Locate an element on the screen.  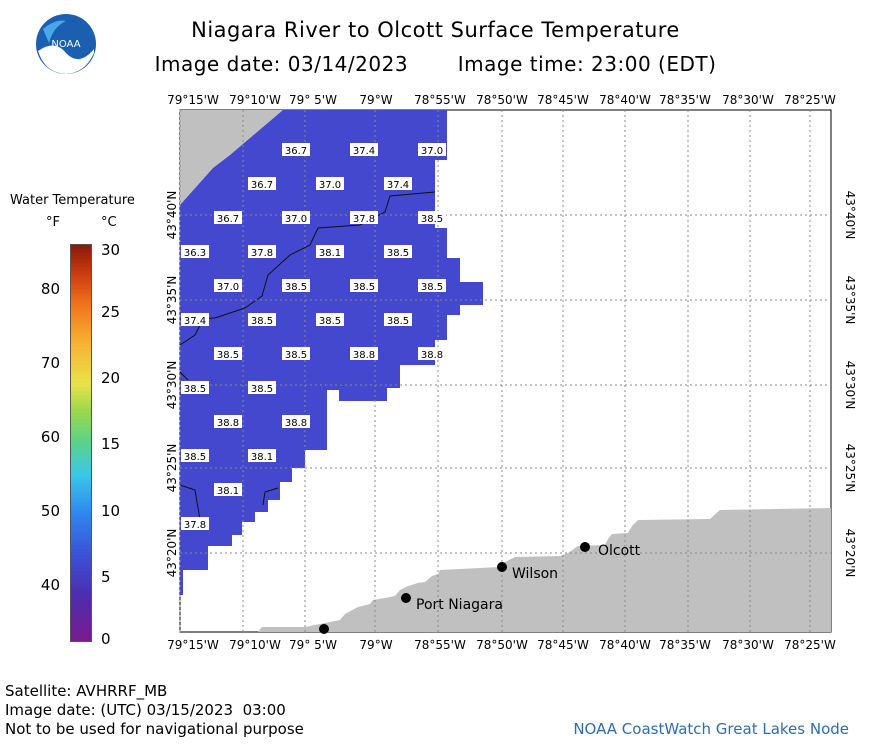
latitude-labels-left: 43°40'N 43°35'N 43°30'N 43°25'N 43°20'N is located at coordinates (172, 384).